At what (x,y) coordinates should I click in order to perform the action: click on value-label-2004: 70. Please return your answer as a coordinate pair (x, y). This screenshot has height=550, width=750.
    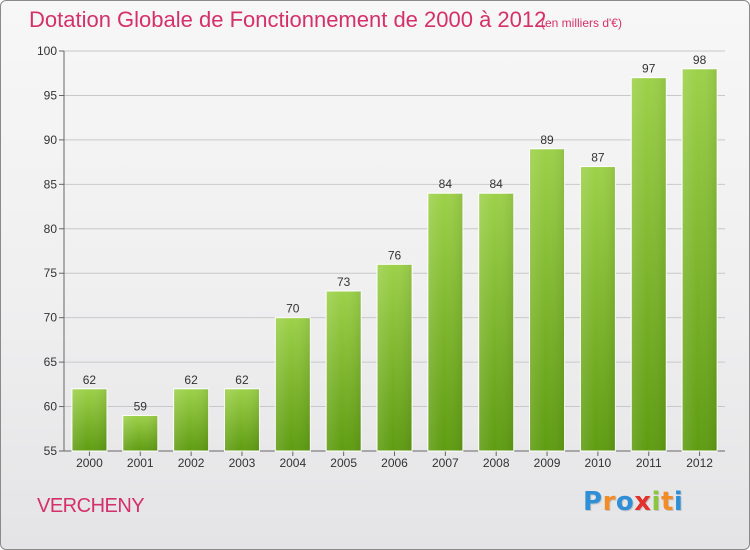
    Looking at the image, I should click on (293, 309).